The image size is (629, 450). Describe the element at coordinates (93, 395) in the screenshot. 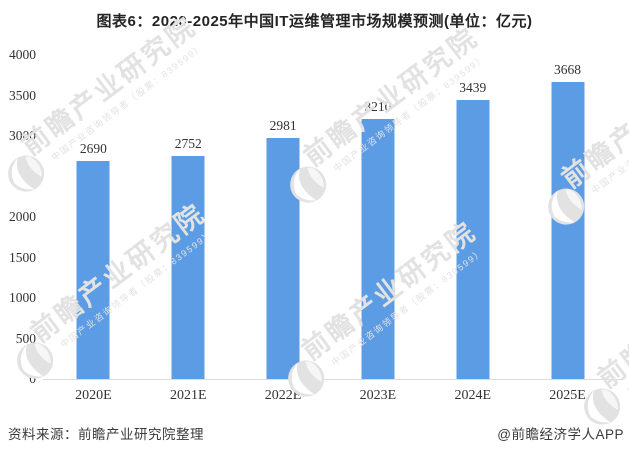

I see `x-tick-label: 2020E` at that location.